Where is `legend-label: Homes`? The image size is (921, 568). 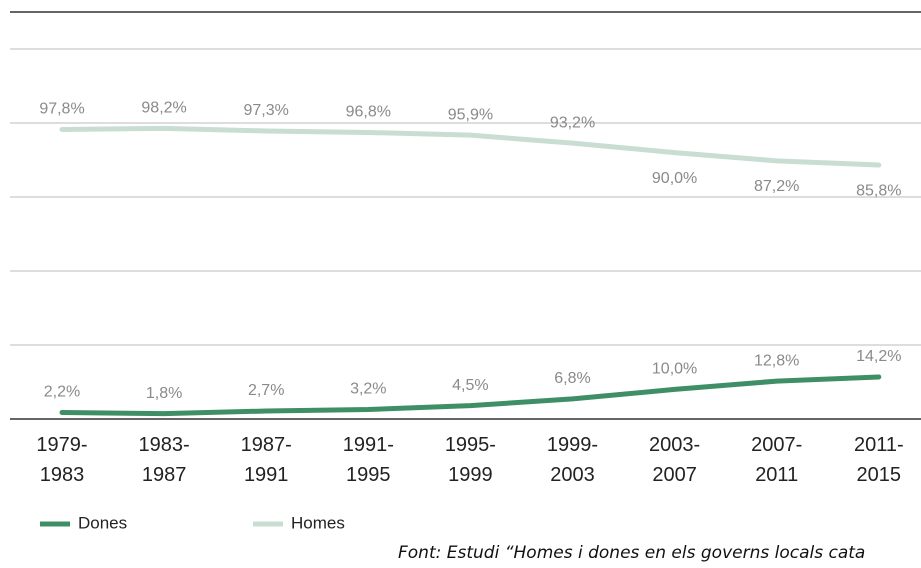 legend-label: Homes is located at coordinates (318, 522).